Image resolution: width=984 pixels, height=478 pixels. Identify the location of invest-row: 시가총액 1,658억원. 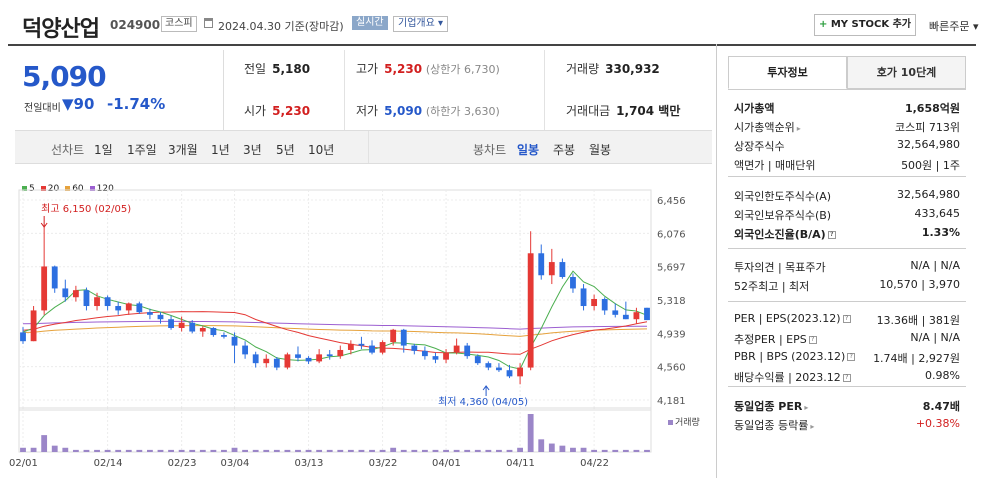
(847, 109).